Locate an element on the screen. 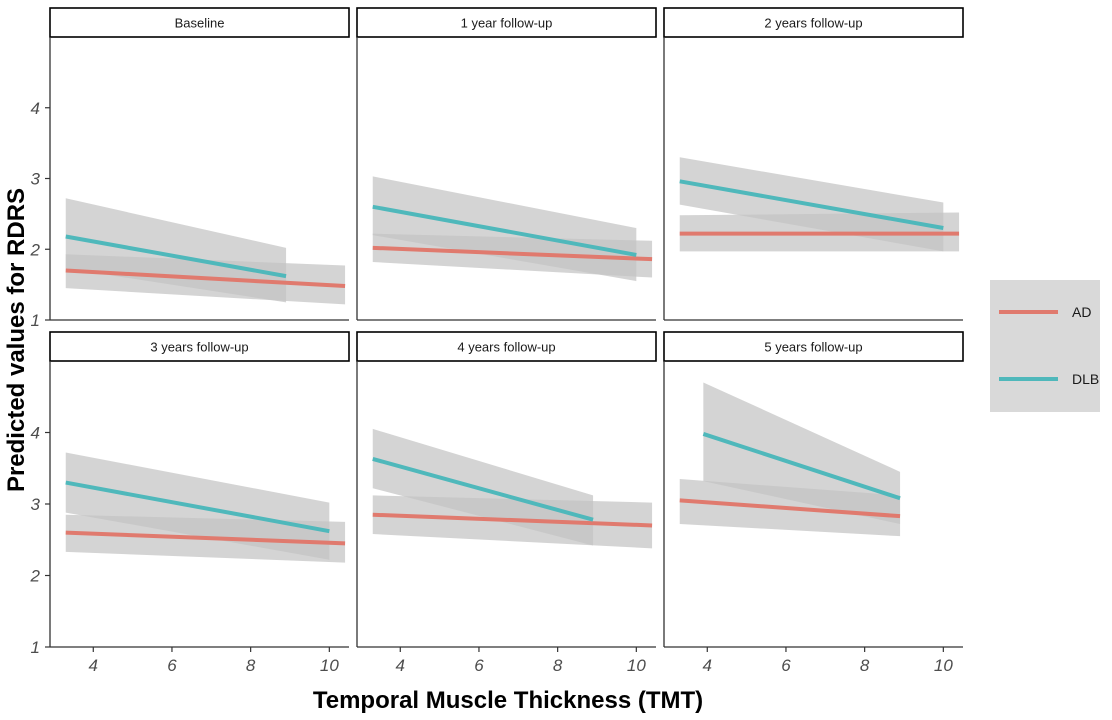 The image size is (1112, 720). facet-strip-label: 3 years follow-up is located at coordinates (199, 347).